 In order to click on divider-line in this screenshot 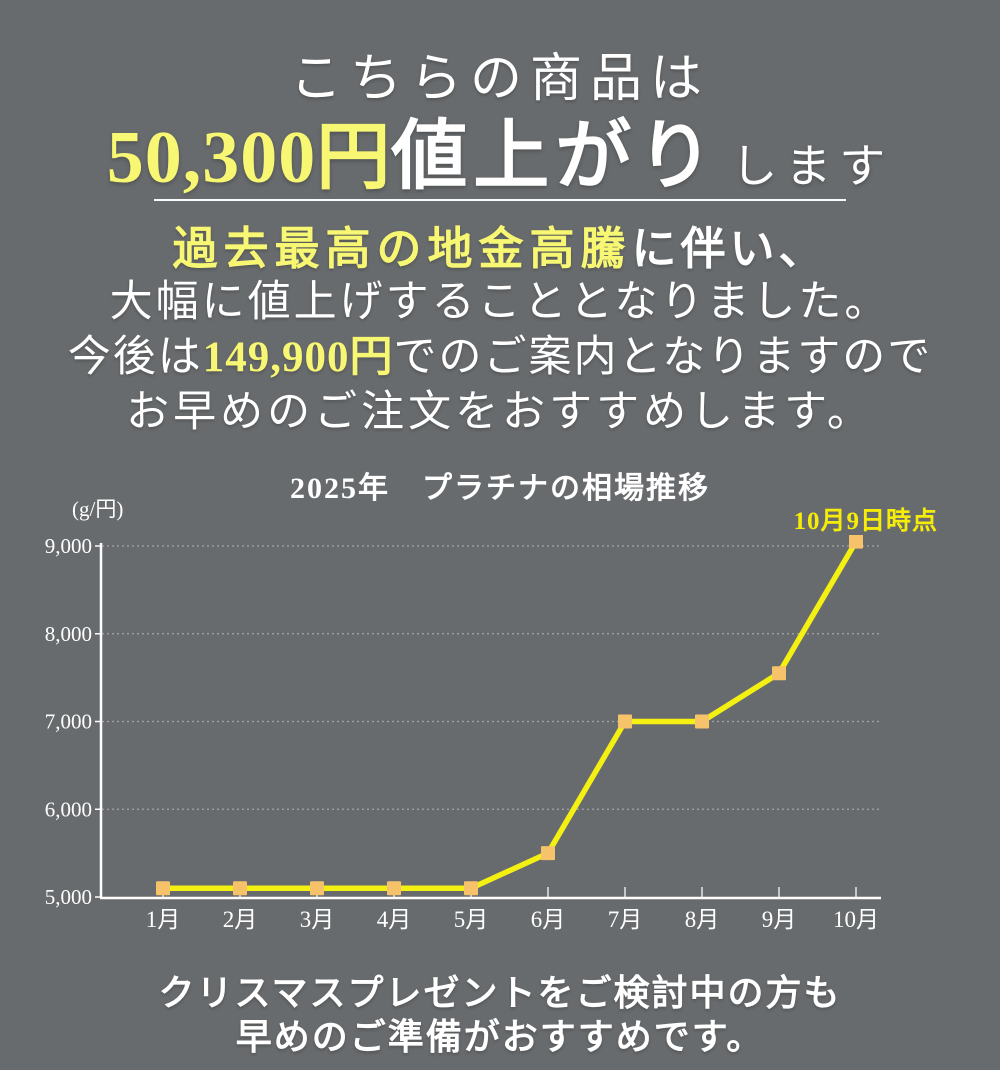, I will do `click(500, 200)`.